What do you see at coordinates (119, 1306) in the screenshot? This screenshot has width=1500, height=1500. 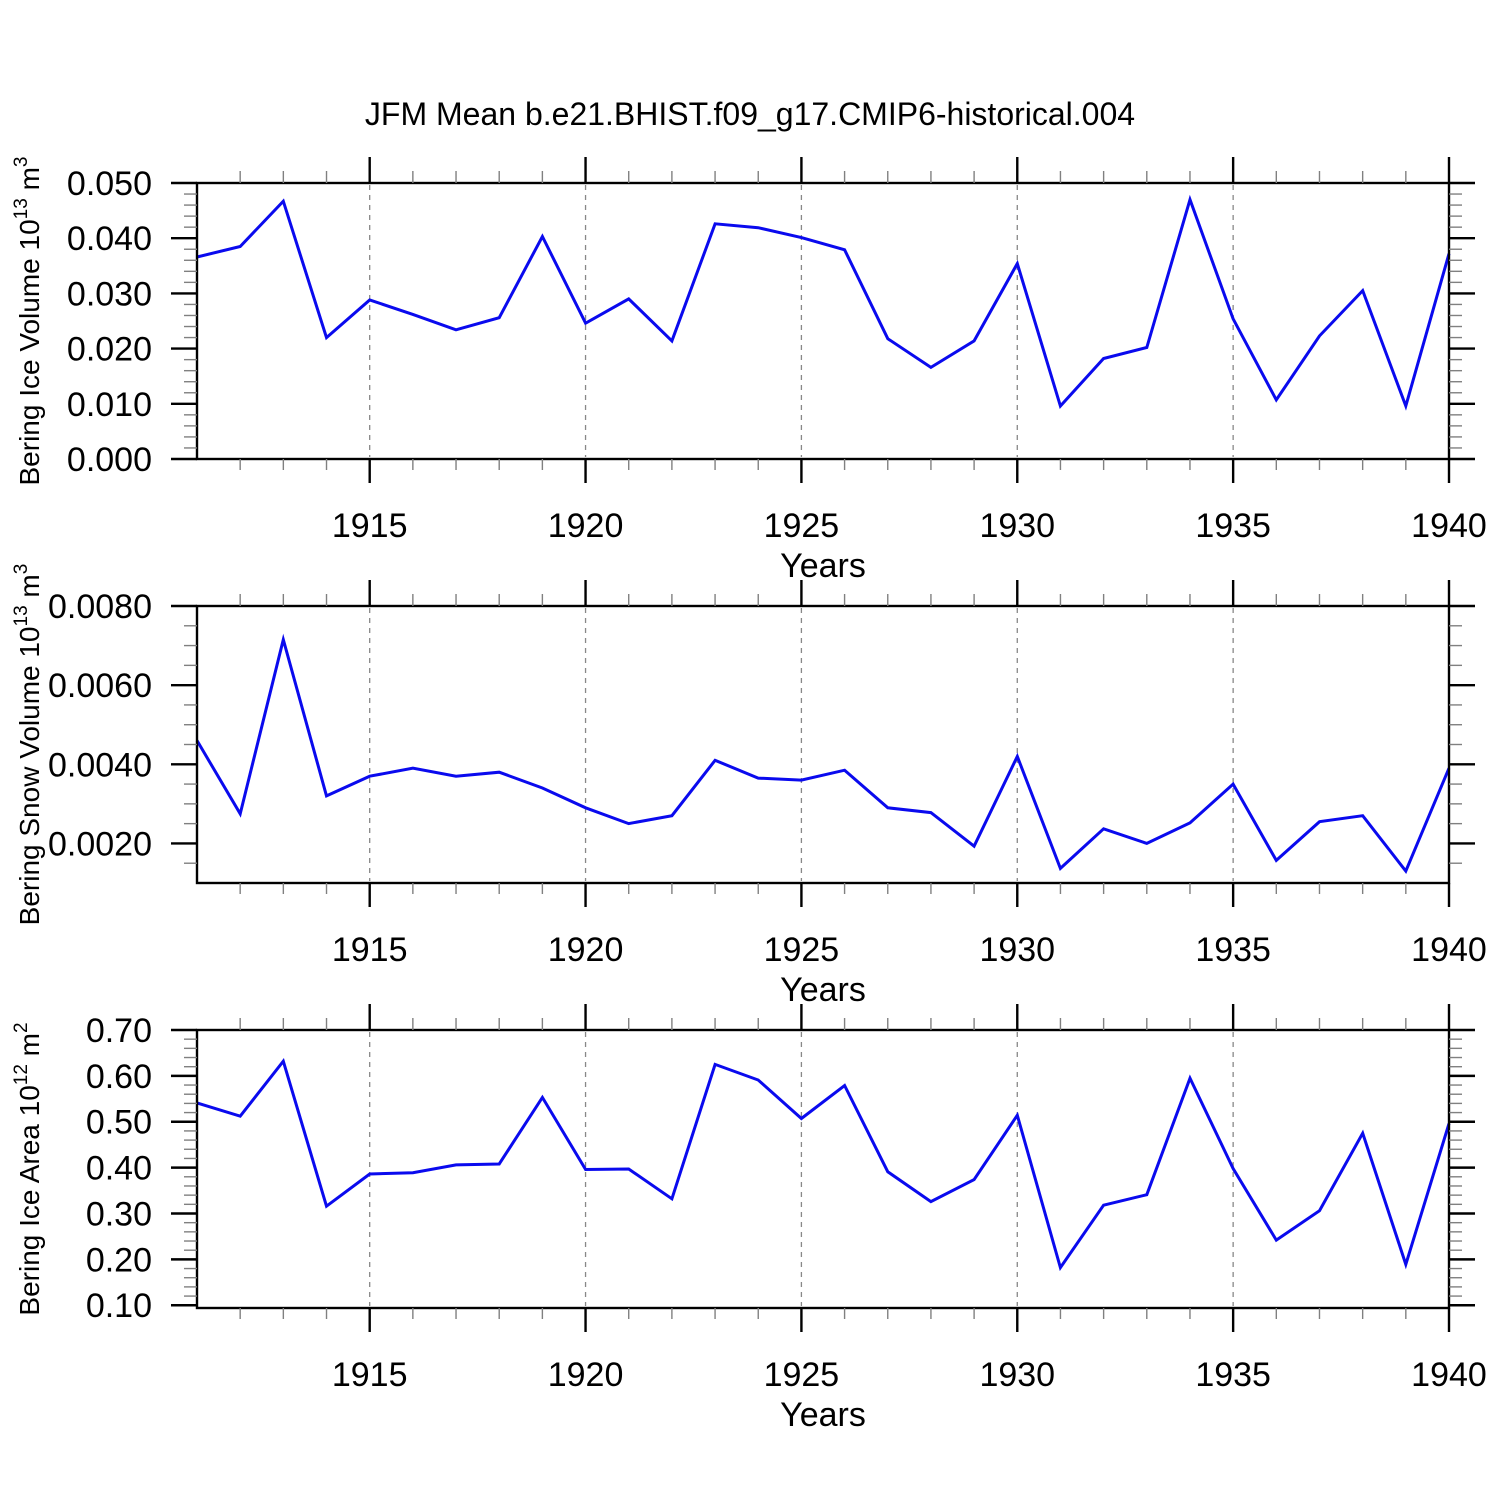 I see `y-tick-label: 0.10` at bounding box center [119, 1306].